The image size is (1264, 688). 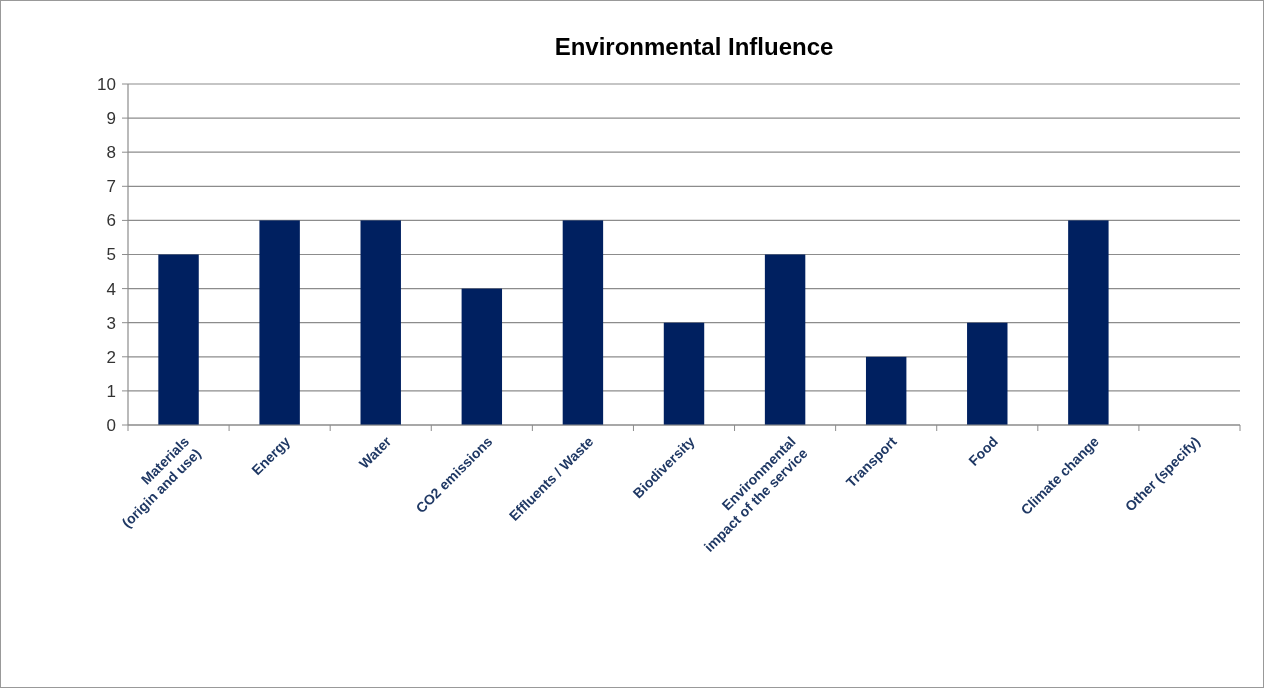 I want to click on y-tick-label: 6, so click(x=111, y=221).